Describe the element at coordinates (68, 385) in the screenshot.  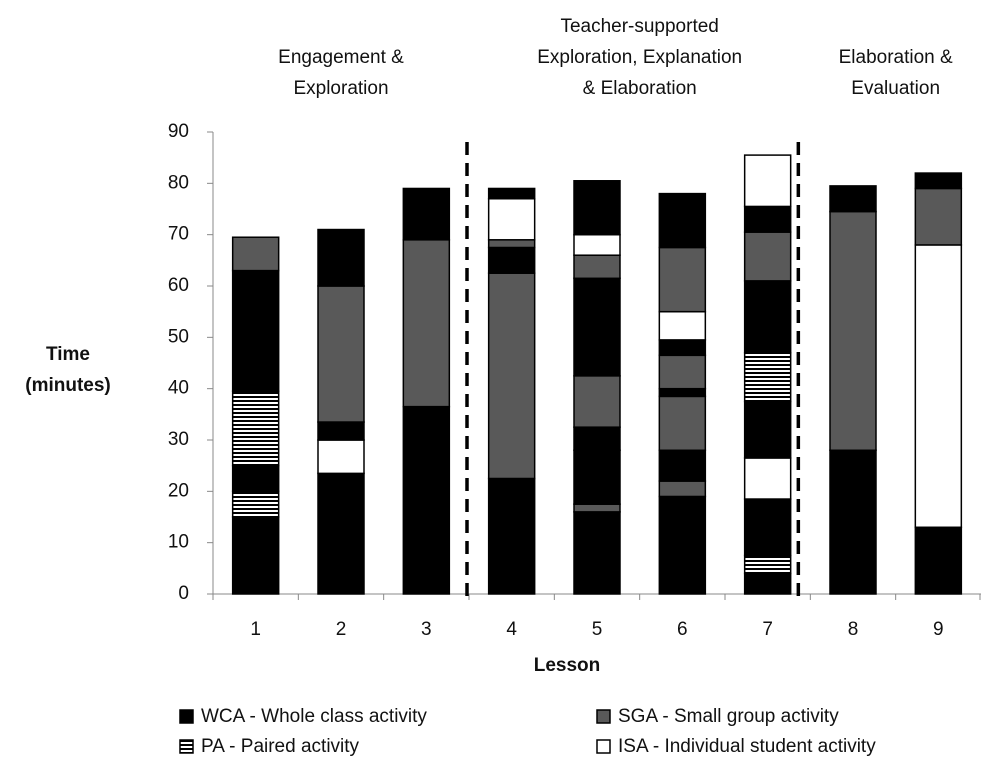
I see `y-axis-title: (minutes)` at that location.